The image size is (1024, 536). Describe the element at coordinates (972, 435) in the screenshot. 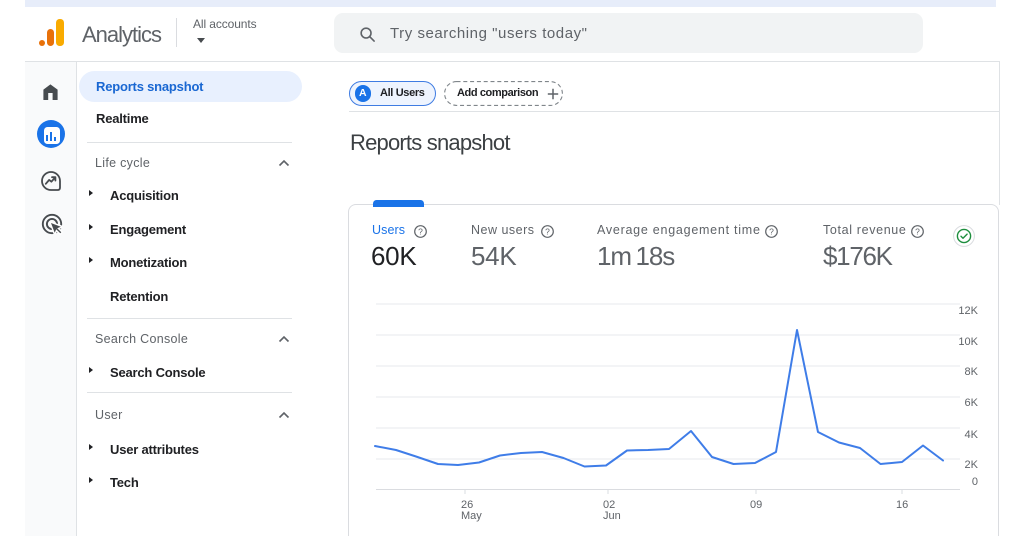

I see `svg-text: 4K` at that location.